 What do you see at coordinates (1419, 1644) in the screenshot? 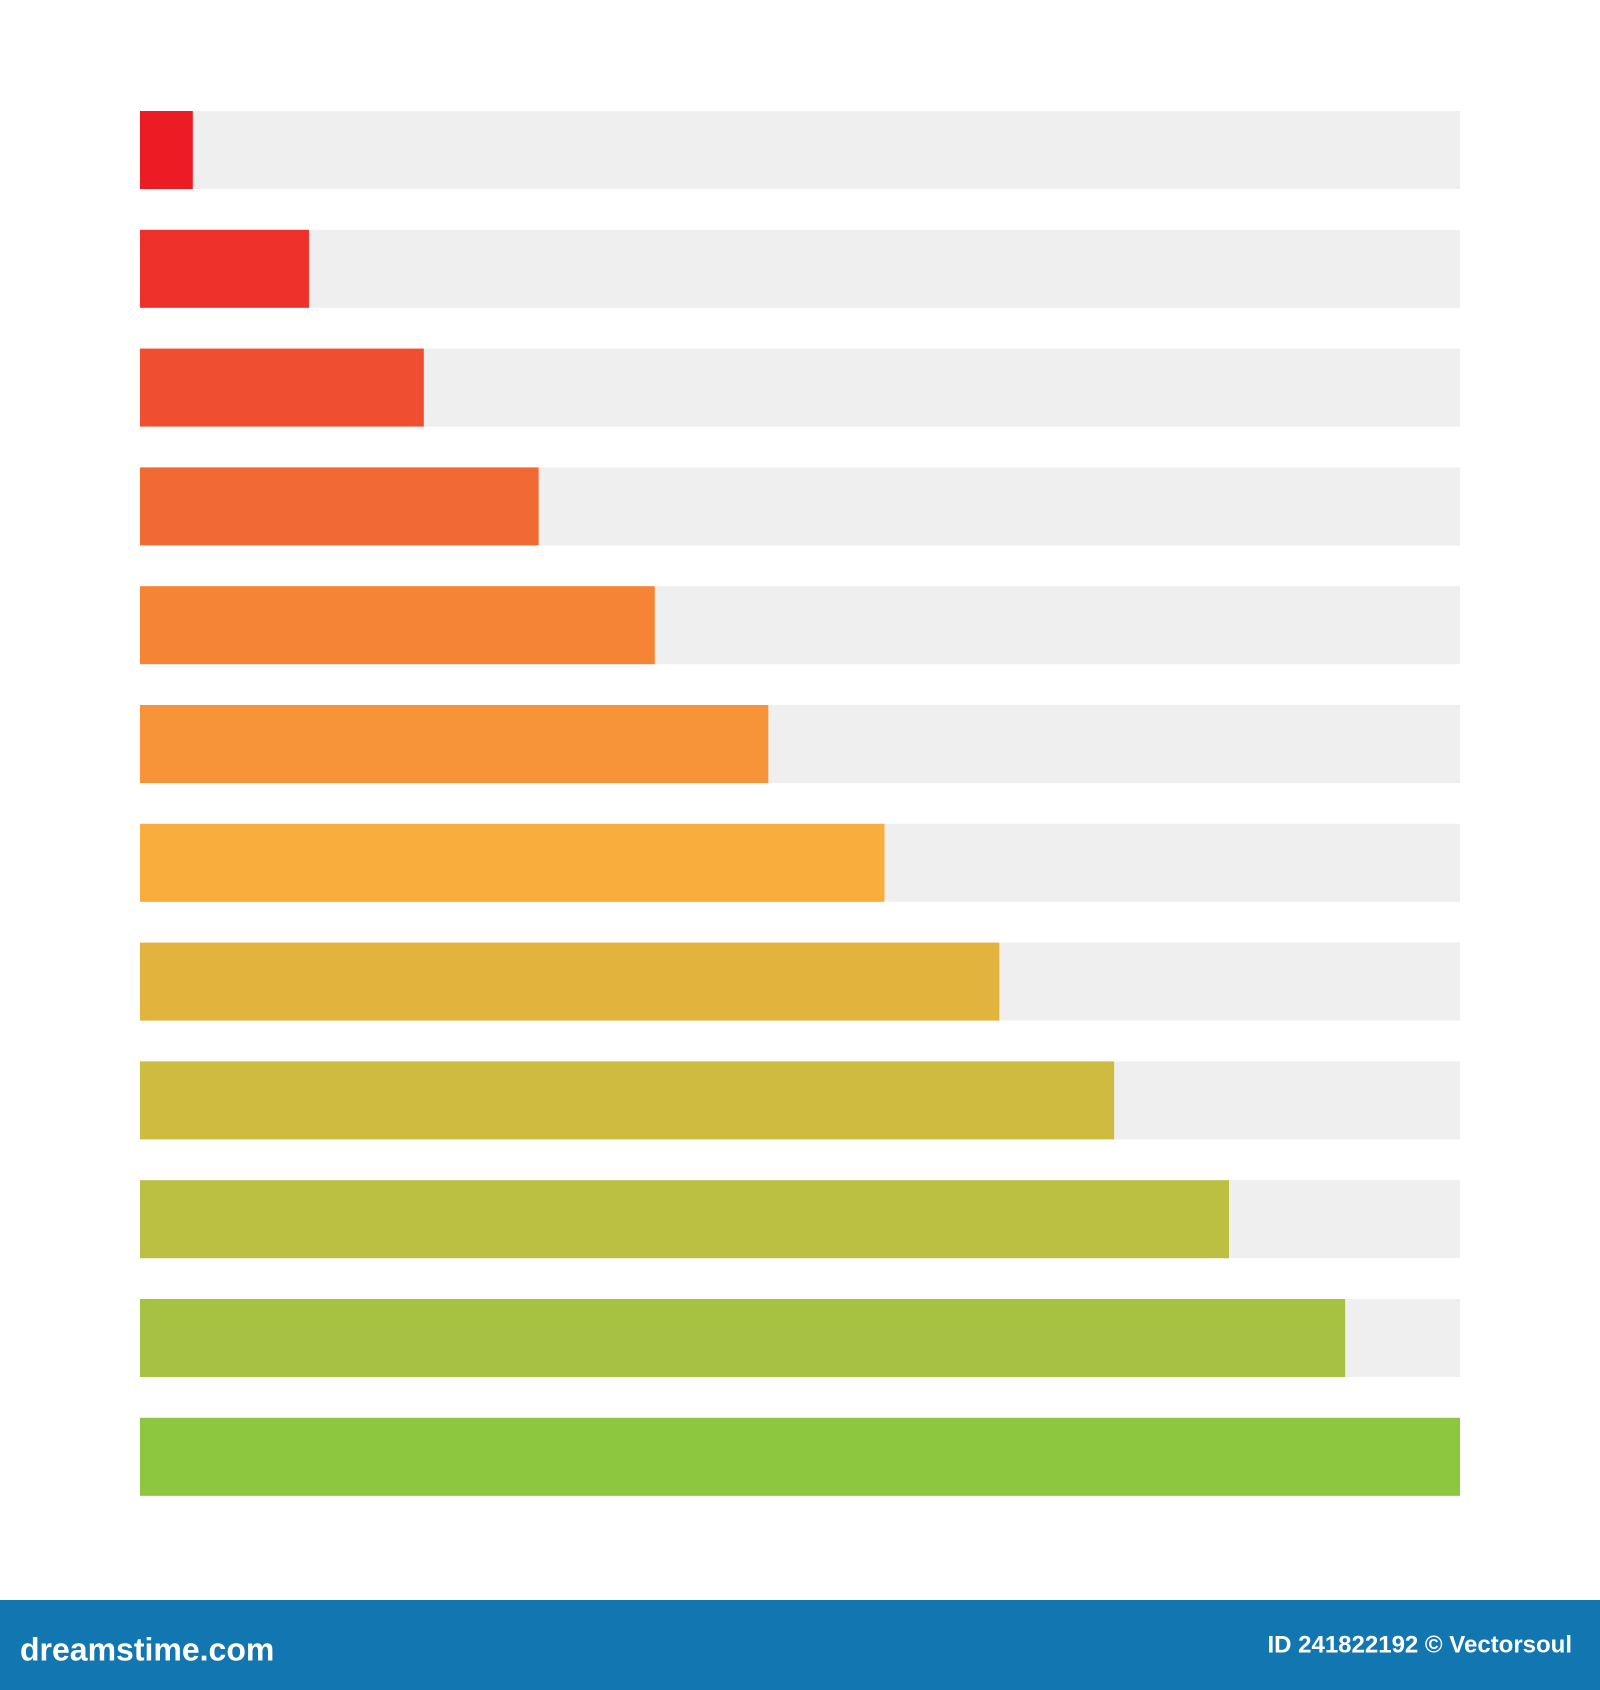
I see `footer-credit: ID 241822192 © Vectorsoul` at bounding box center [1419, 1644].